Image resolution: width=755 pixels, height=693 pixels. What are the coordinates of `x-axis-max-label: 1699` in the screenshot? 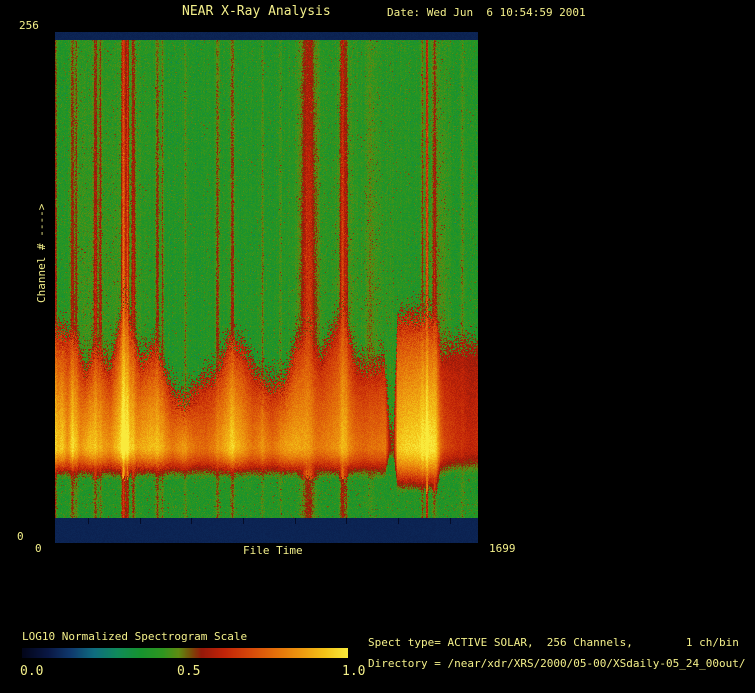 It's located at (502, 548).